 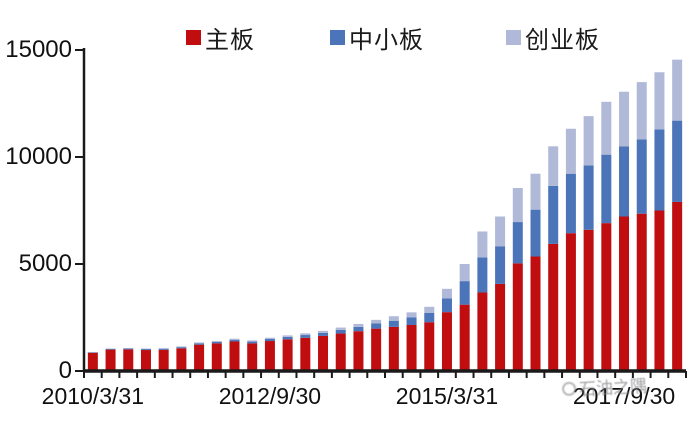 I want to click on y-tick-label: 10000, so click(x=38, y=156).